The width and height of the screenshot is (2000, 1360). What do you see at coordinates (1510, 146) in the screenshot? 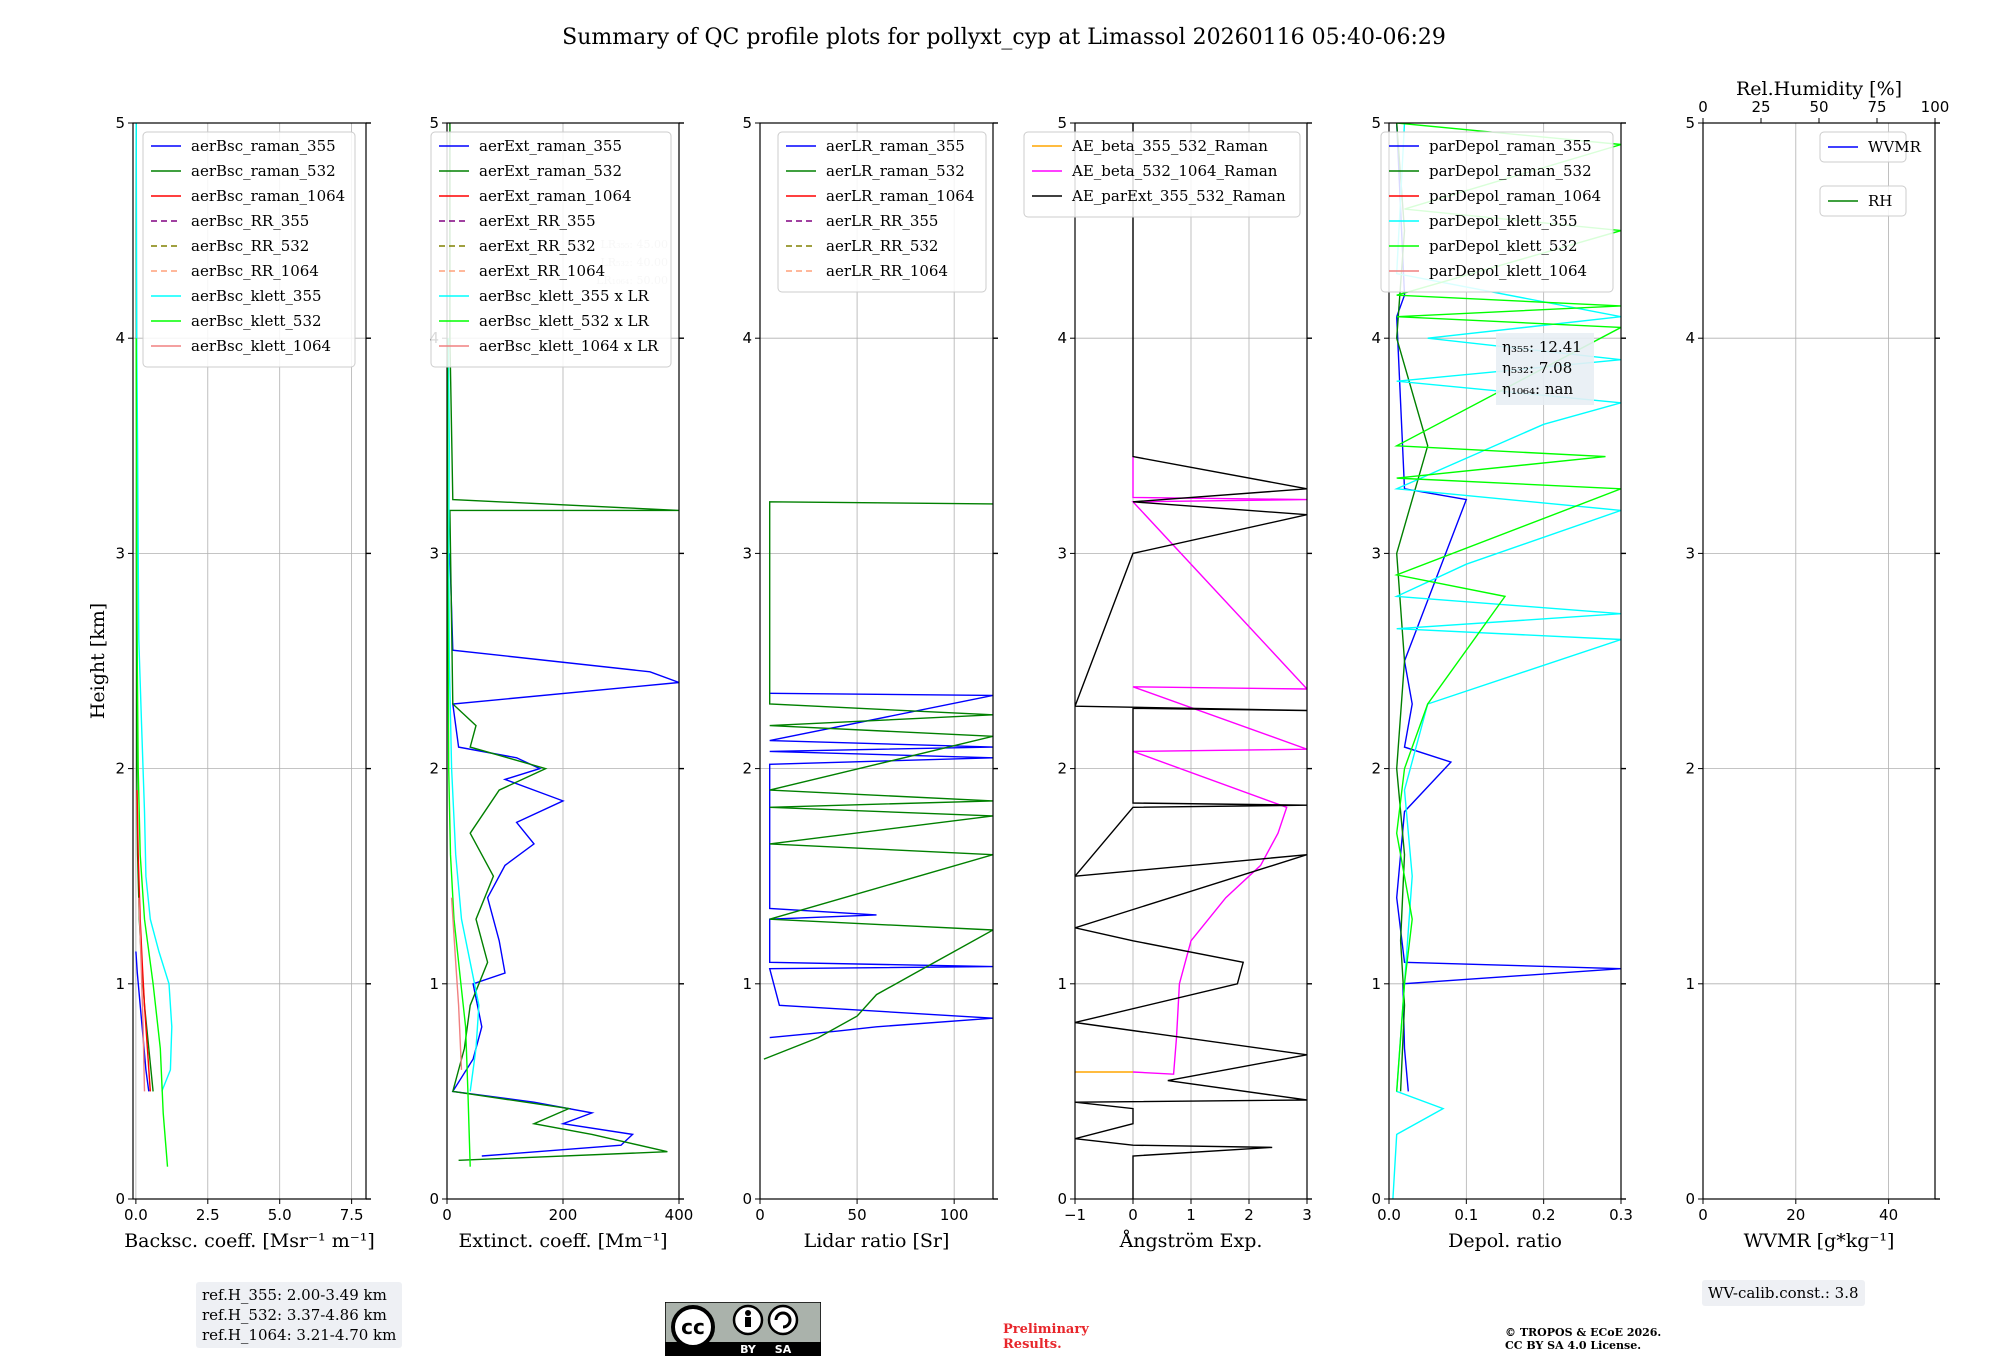
I see `legend-entry-0: parDepol_raman_355` at bounding box center [1510, 146].